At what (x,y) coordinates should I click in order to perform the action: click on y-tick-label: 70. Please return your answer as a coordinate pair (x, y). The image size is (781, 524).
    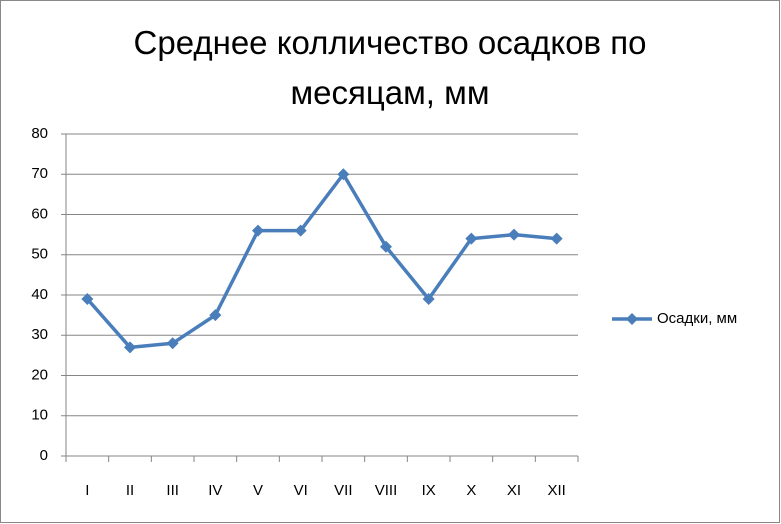
    Looking at the image, I should click on (39, 173).